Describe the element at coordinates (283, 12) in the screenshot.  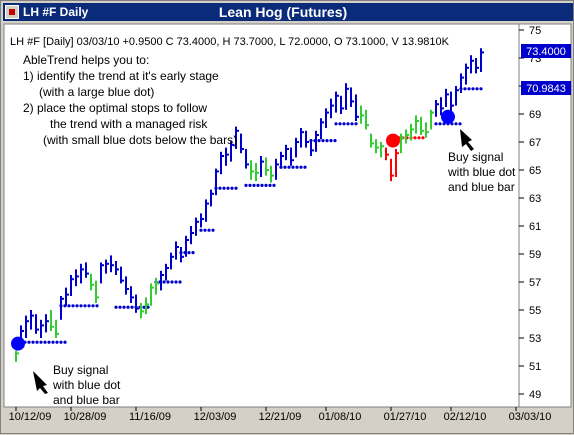
I see `chart-title: Lean Hog (Futures)` at that location.